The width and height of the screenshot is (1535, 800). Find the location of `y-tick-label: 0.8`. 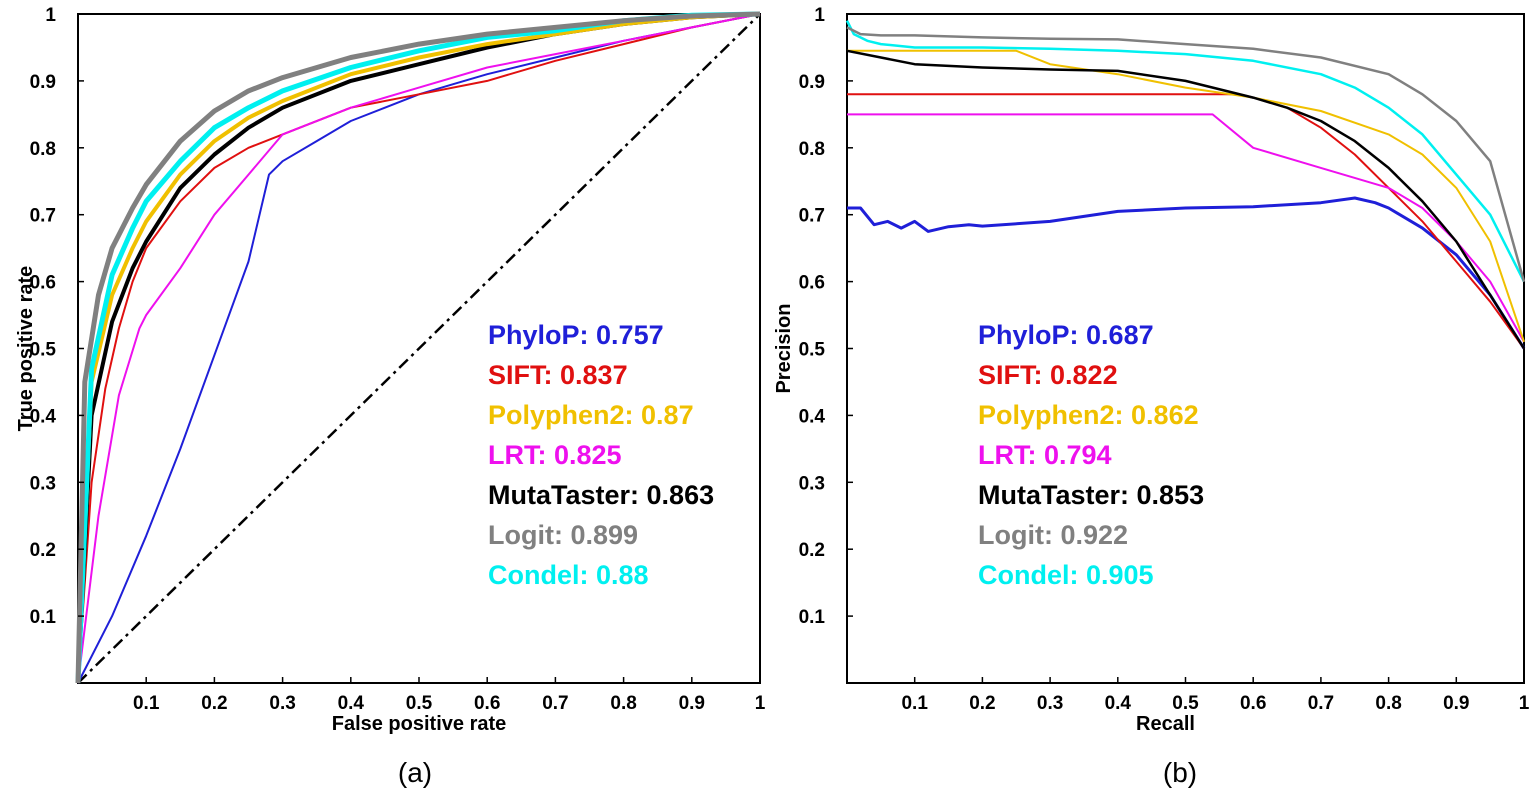

y-tick-label: 0.8 is located at coordinates (812, 149).